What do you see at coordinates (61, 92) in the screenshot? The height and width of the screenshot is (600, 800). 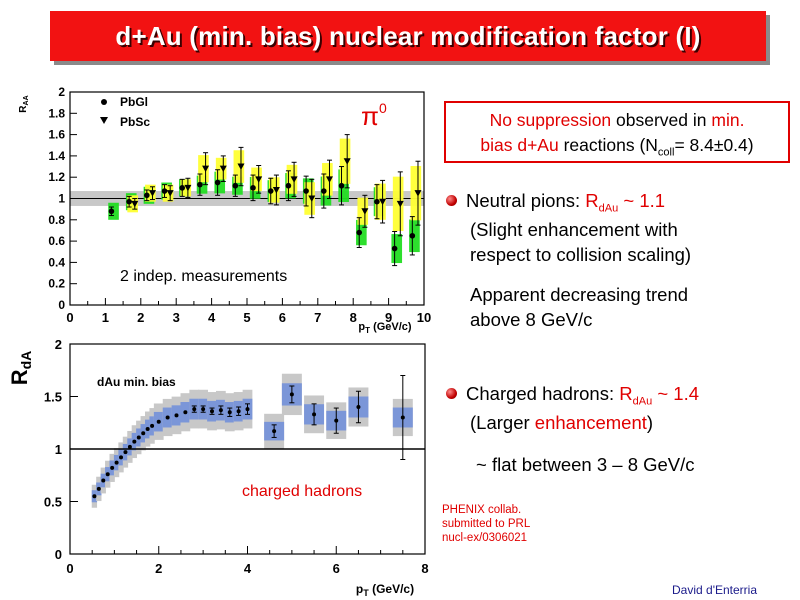 I see `plot1-ytick-label: 2` at bounding box center [61, 92].